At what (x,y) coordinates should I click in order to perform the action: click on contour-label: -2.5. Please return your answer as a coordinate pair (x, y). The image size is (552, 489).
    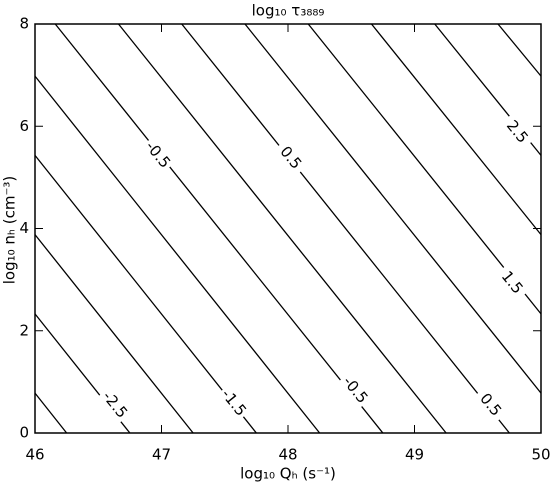
    Looking at the image, I should click on (115, 405).